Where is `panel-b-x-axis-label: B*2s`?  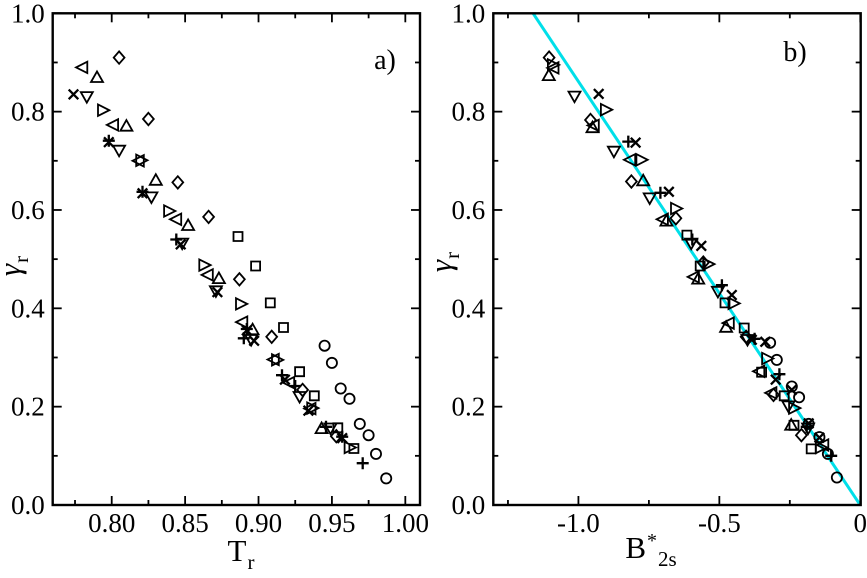
panel-b-x-axis-label: B*2s is located at coordinates (650, 551).